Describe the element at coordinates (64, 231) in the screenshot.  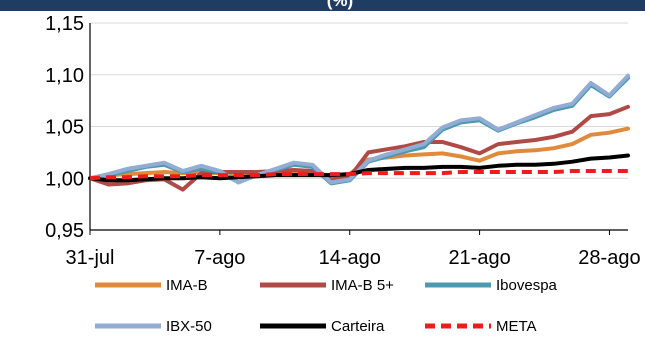
I see `y-tick-label: 0,95` at that location.